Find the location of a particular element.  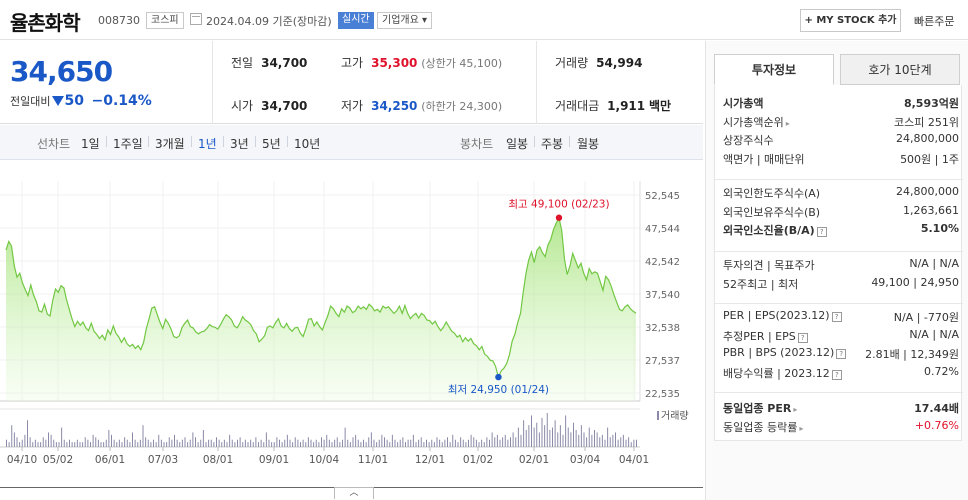

info-row-label: 동일업종 등락률 ▸ is located at coordinates (763, 427).